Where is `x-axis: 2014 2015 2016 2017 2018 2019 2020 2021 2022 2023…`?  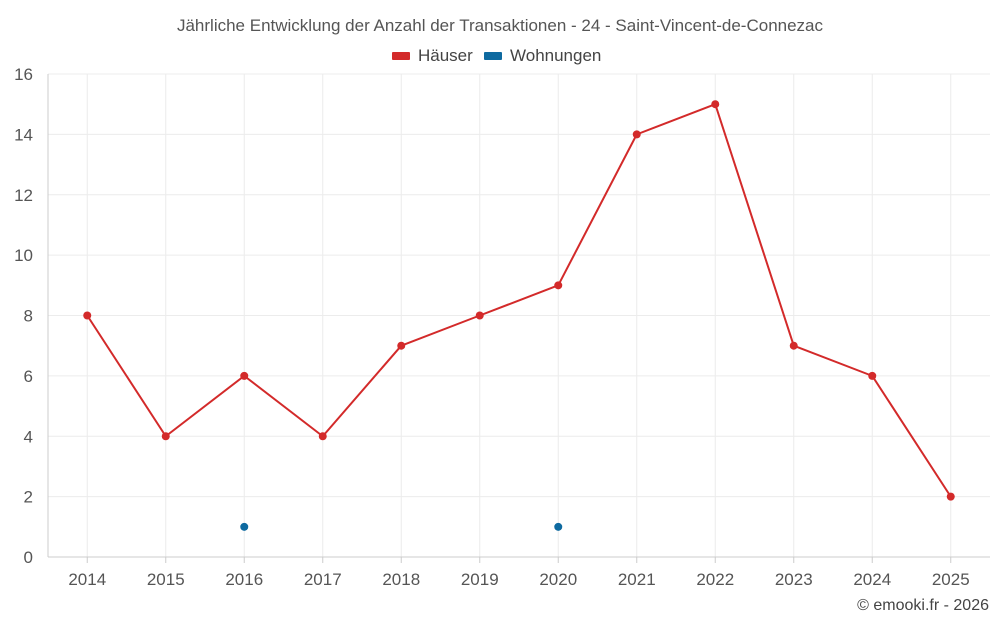 x-axis: 2014 2015 2016 2017 2018 2019 2020 2021 2022 2023… is located at coordinates (519, 573).